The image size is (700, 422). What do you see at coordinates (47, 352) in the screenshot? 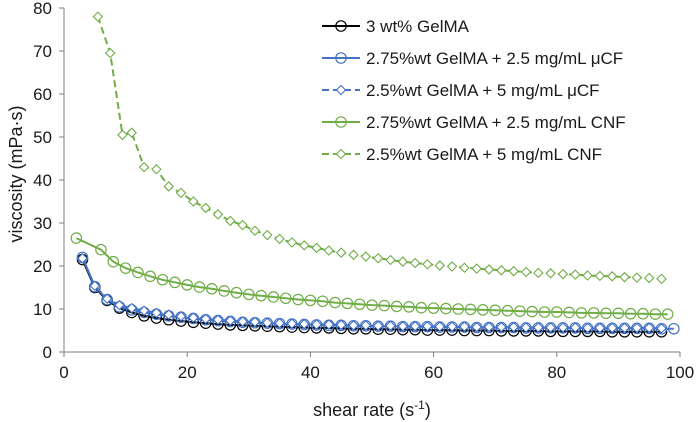
I see `y-tick-label: 0` at bounding box center [47, 352].